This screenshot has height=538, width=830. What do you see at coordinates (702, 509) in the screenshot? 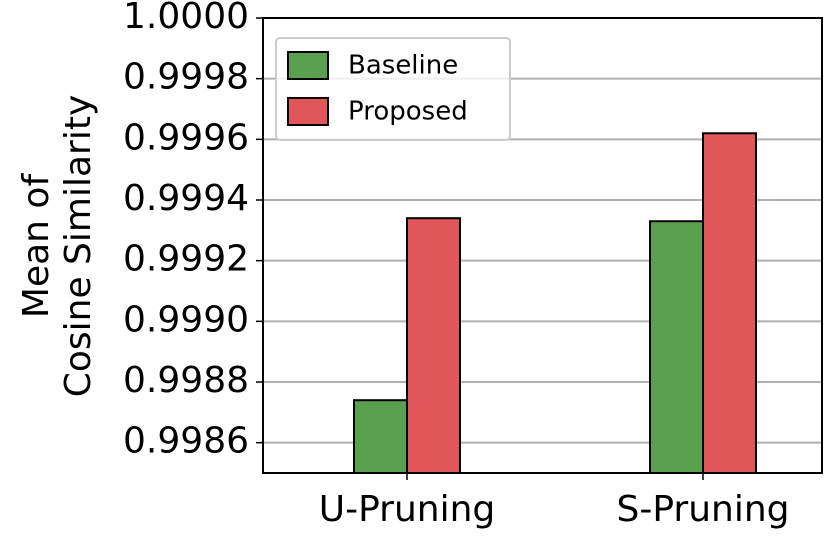
I see `x-tick-label: S-Pruning` at bounding box center [702, 509].